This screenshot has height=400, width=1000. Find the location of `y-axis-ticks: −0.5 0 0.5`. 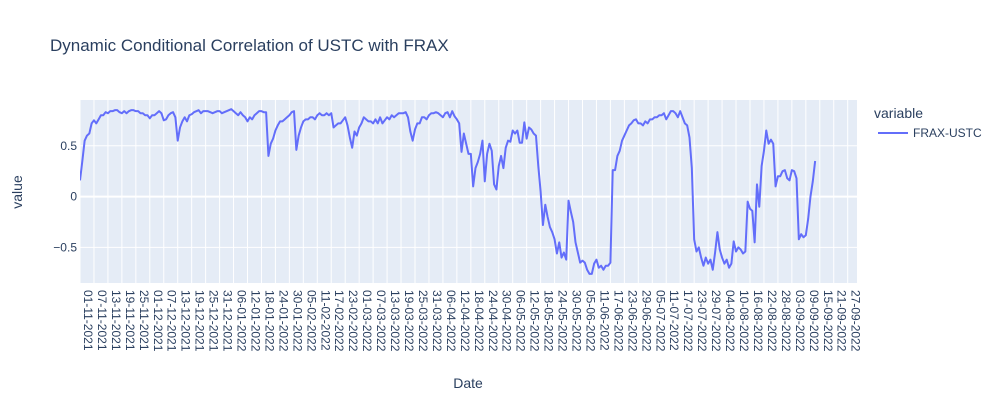

y-axis-ticks: −0.5 0 0.5 is located at coordinates (65, 197).